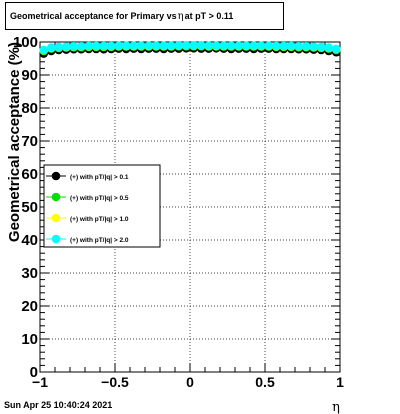 The width and height of the screenshot is (400, 414). What do you see at coordinates (99, 177) in the screenshot?
I see `legend-label: (+) with pT/|q| > 0.1` at bounding box center [99, 177].